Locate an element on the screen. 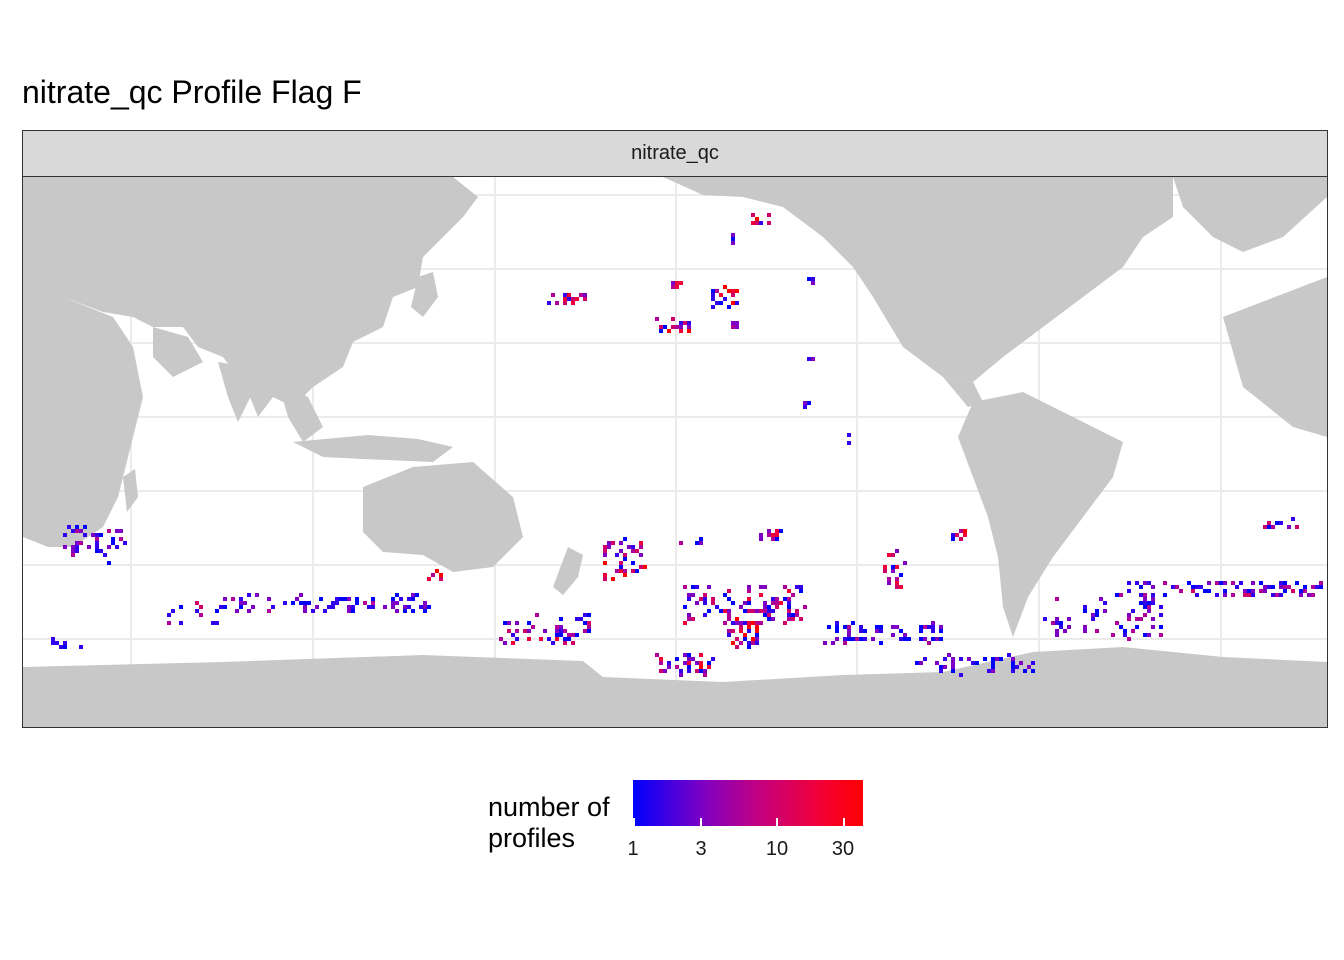  legend-tick-label: 1 is located at coordinates (633, 849).